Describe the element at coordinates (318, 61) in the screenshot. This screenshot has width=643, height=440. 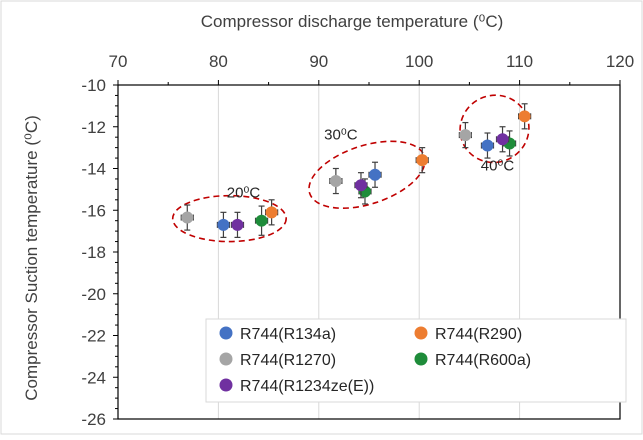
I see `x-tick-label: 90` at that location.